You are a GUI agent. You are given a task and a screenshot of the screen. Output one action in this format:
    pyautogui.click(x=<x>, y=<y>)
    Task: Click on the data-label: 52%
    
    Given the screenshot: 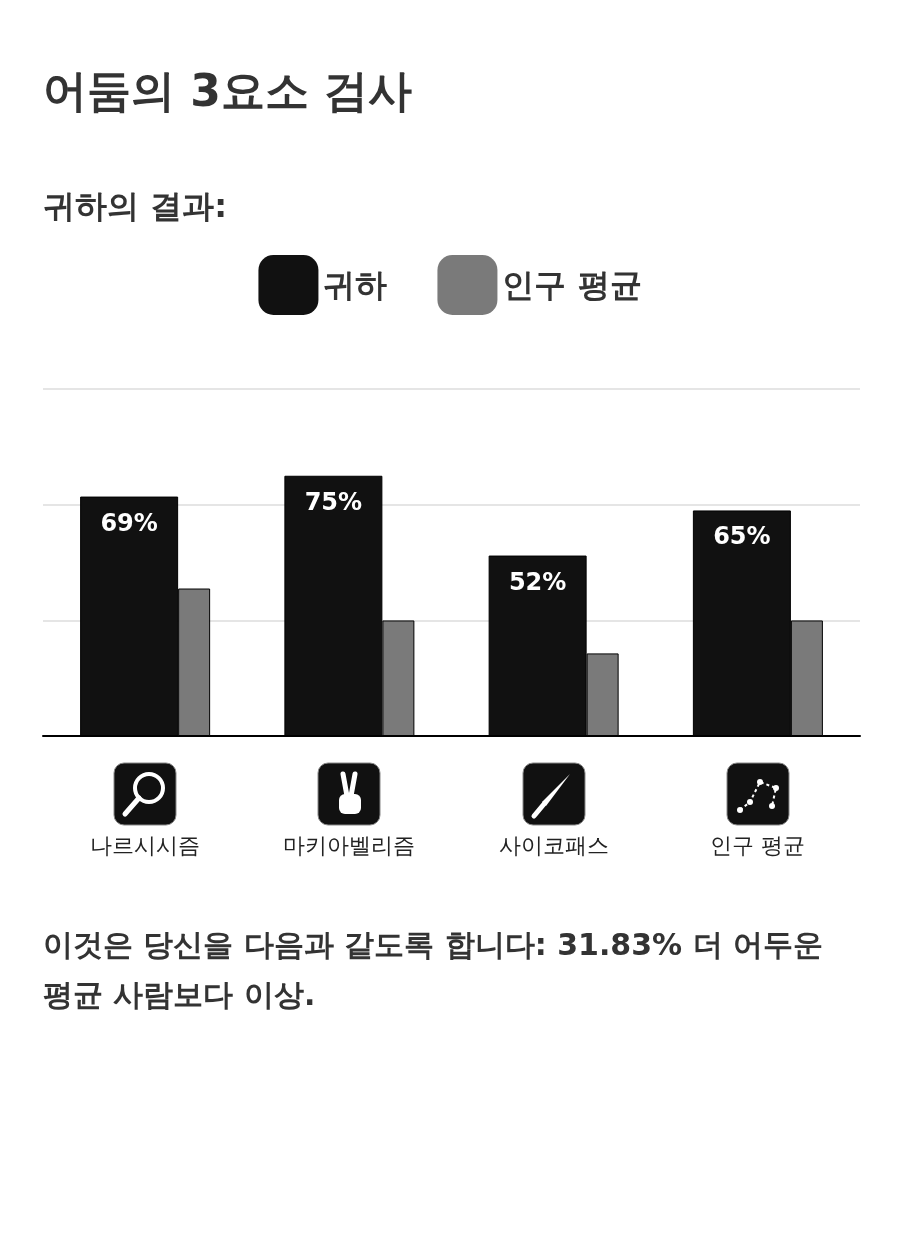 What is the action you would take?
    pyautogui.click(x=537, y=581)
    